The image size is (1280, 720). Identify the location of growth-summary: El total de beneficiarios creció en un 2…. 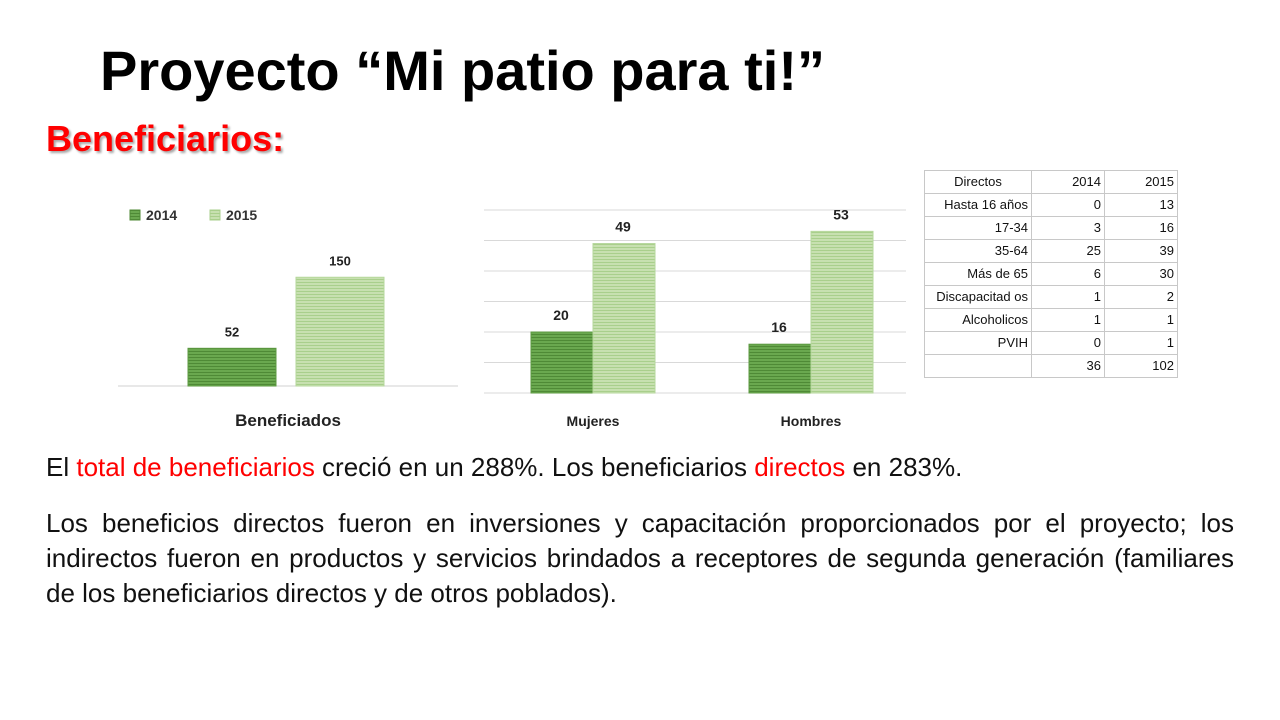
(641, 467).